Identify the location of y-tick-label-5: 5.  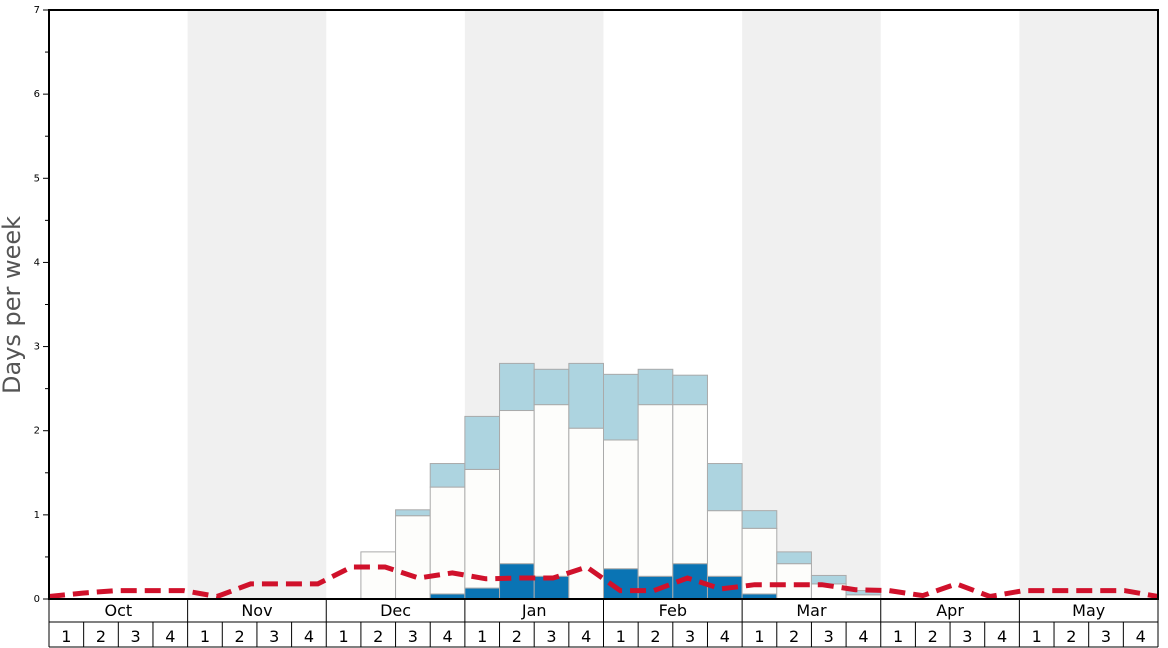
(37, 178).